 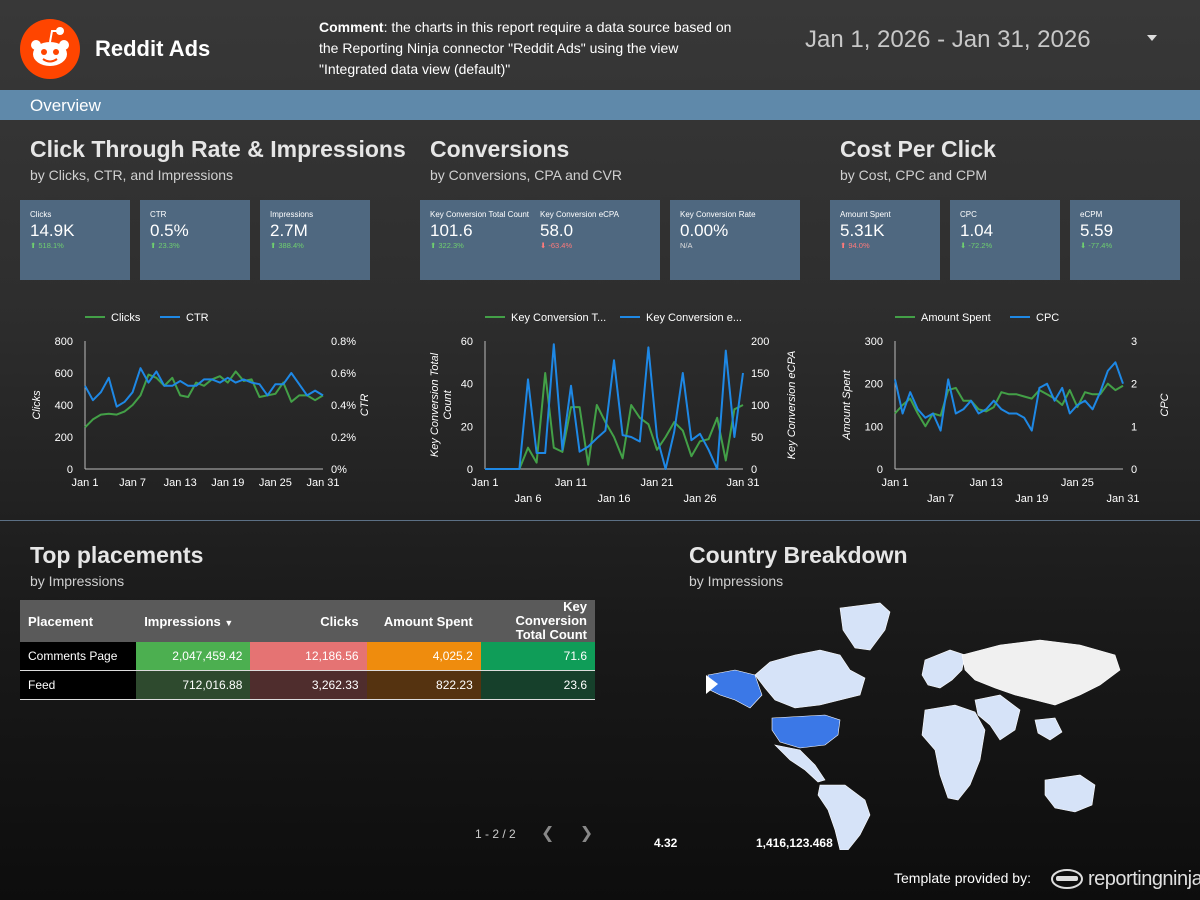 What do you see at coordinates (229, 622) in the screenshot?
I see `sort-desc-icon: ▼` at bounding box center [229, 622].